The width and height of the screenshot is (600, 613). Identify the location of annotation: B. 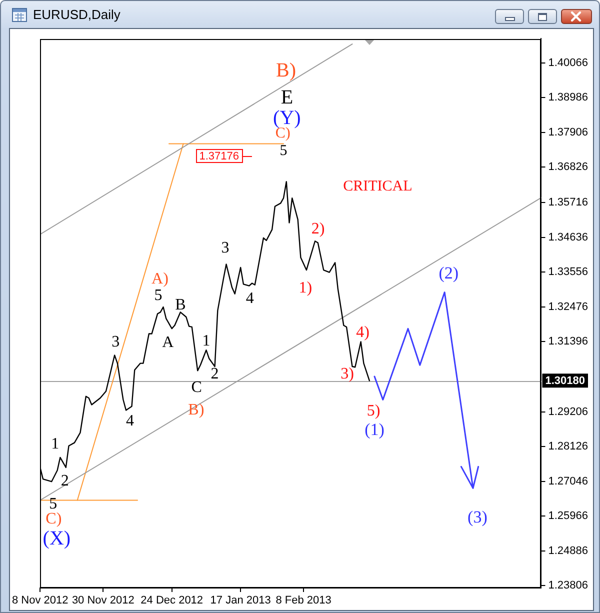
(180, 305).